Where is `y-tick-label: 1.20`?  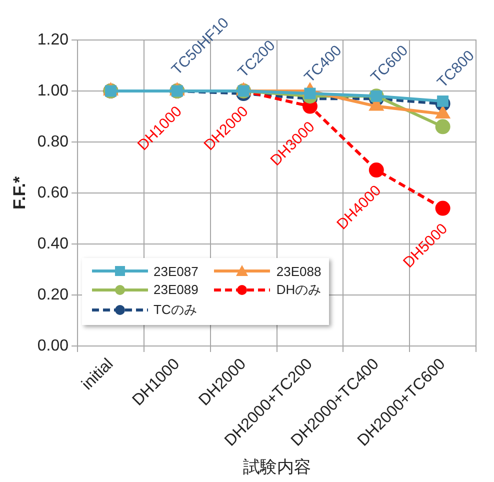 y-tick-label: 1.20 is located at coordinates (53, 39).